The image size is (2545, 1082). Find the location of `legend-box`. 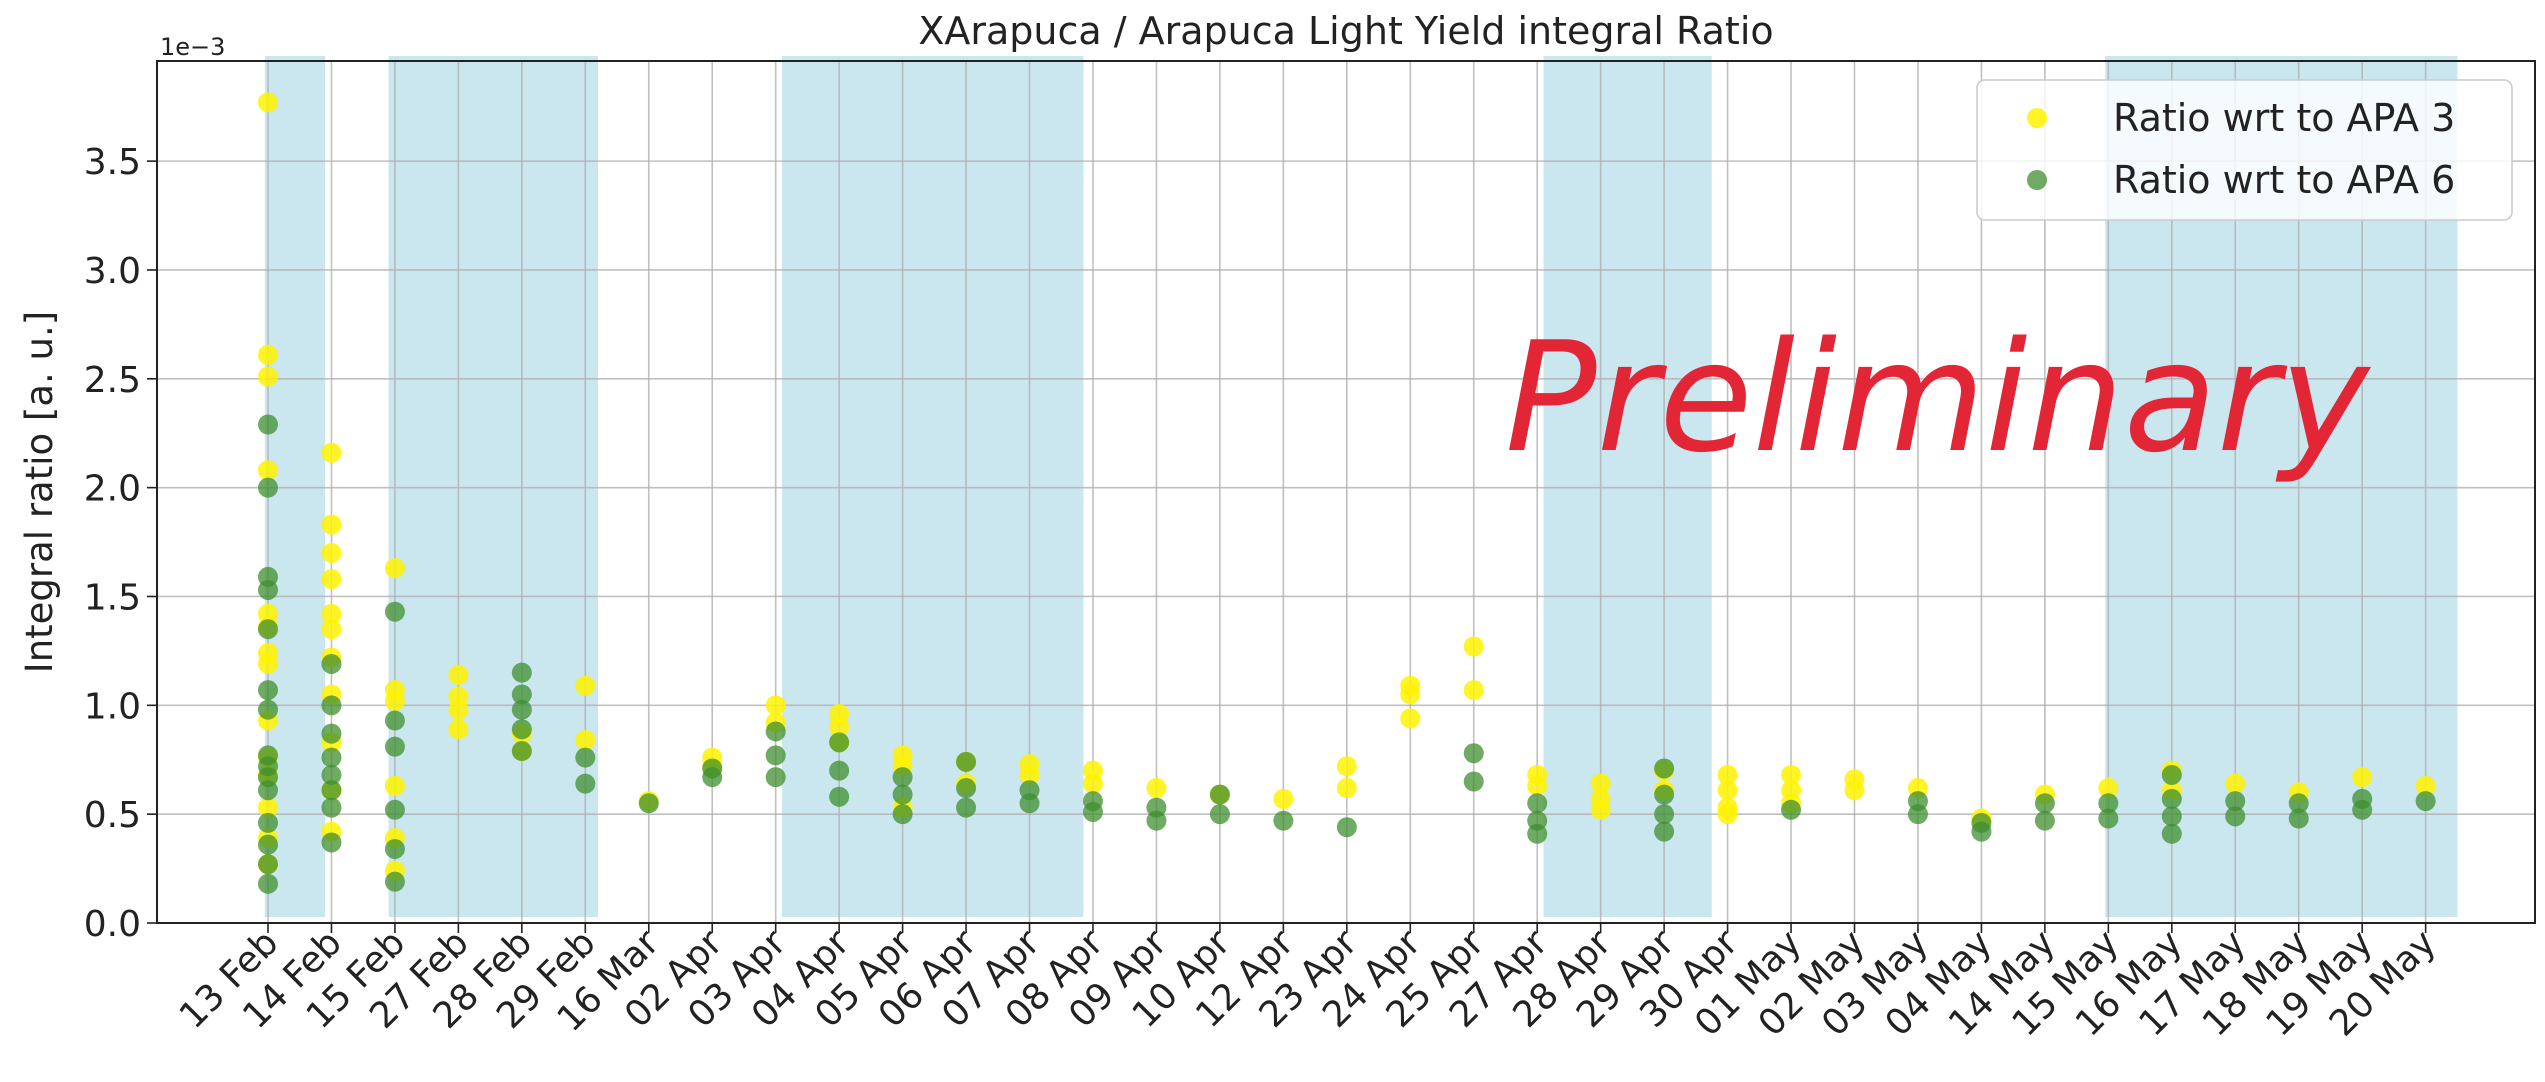

legend-box is located at coordinates (2244, 150).